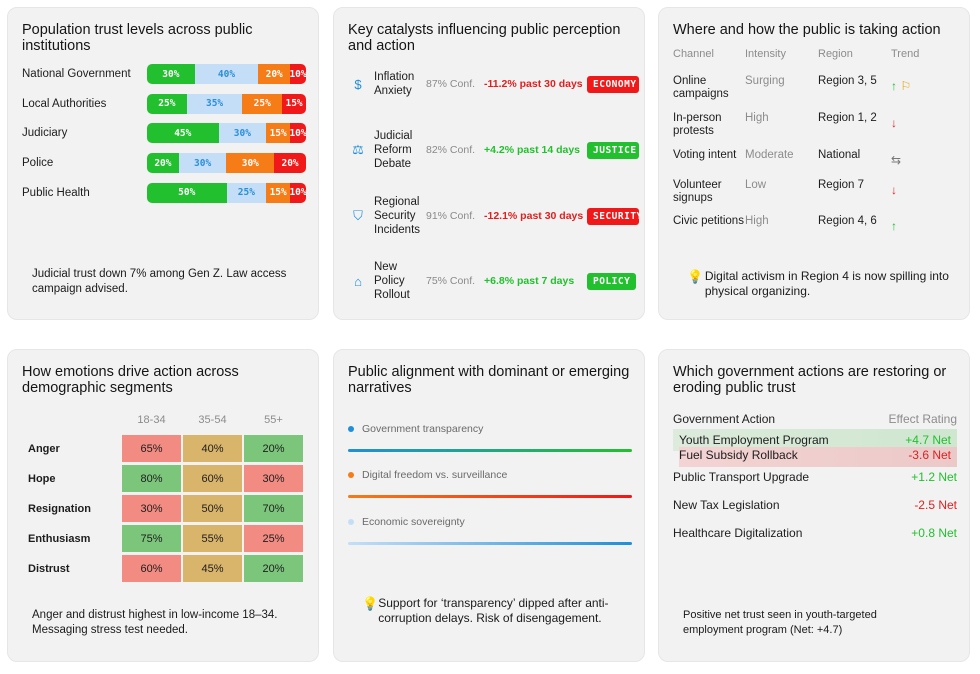 Image resolution: width=980 pixels, height=674 pixels. Describe the element at coordinates (905, 54) in the screenshot. I see `channels-header-trend: Trend` at that location.